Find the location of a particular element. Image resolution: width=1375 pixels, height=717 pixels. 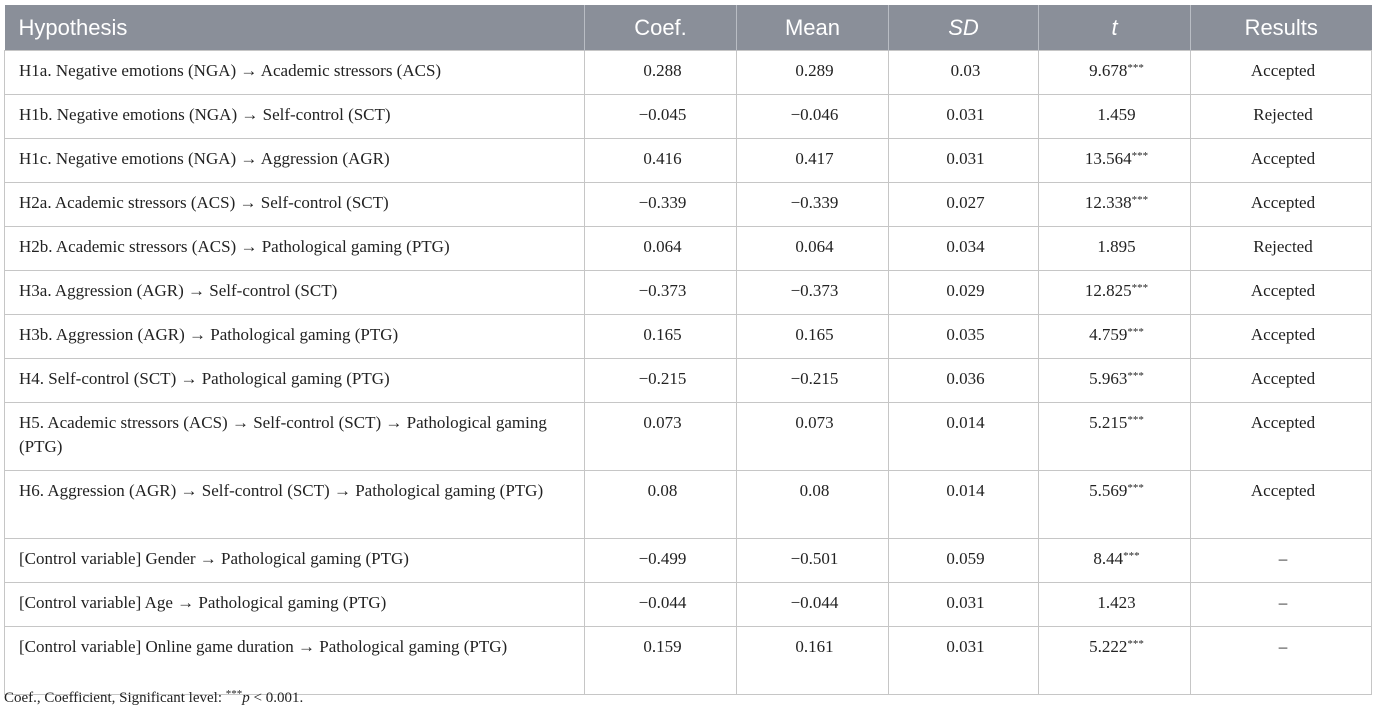

cell-t: 13.564*** is located at coordinates (1114, 160).